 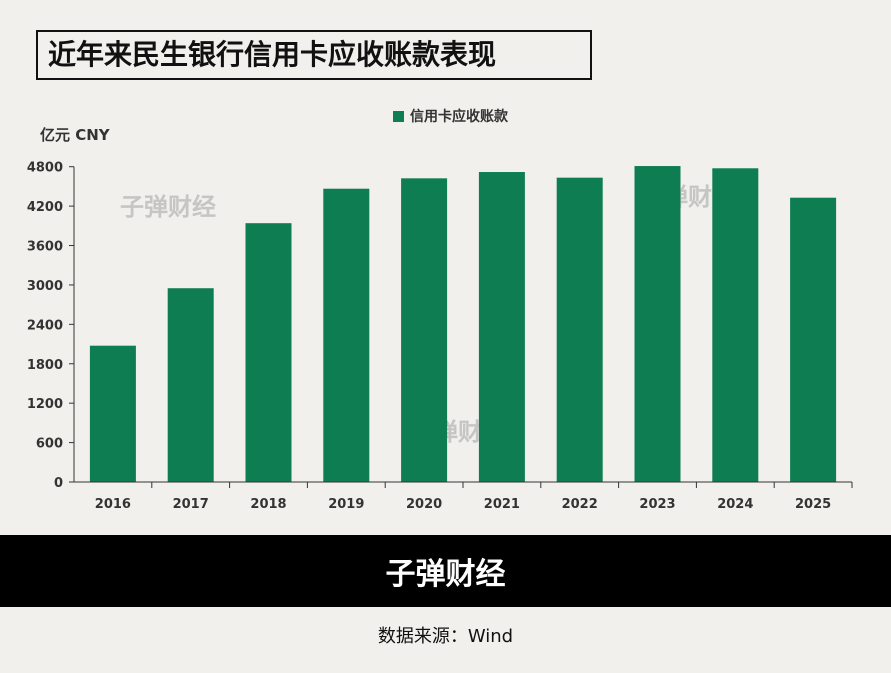 I want to click on legend-label: 信用卡应收账款, so click(x=459, y=117).